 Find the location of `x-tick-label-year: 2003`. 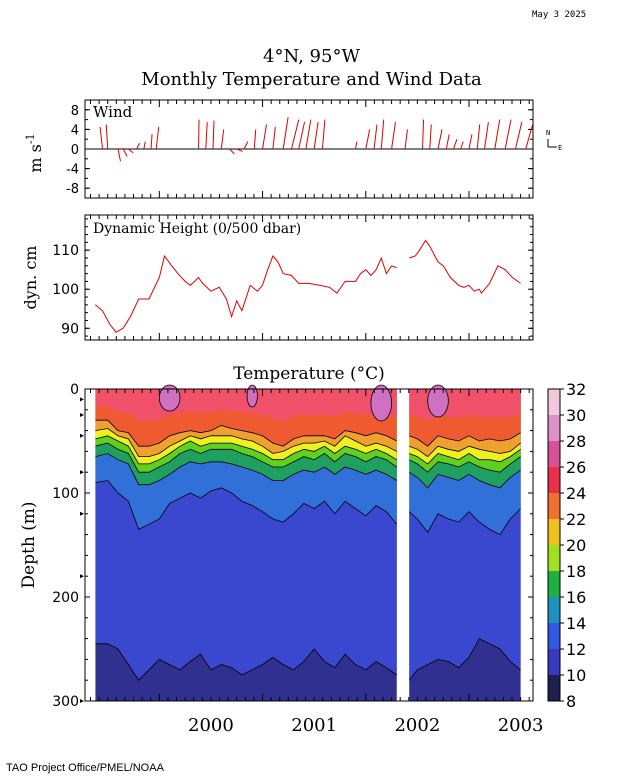

x-tick-label-year: 2003 is located at coordinates (521, 725).